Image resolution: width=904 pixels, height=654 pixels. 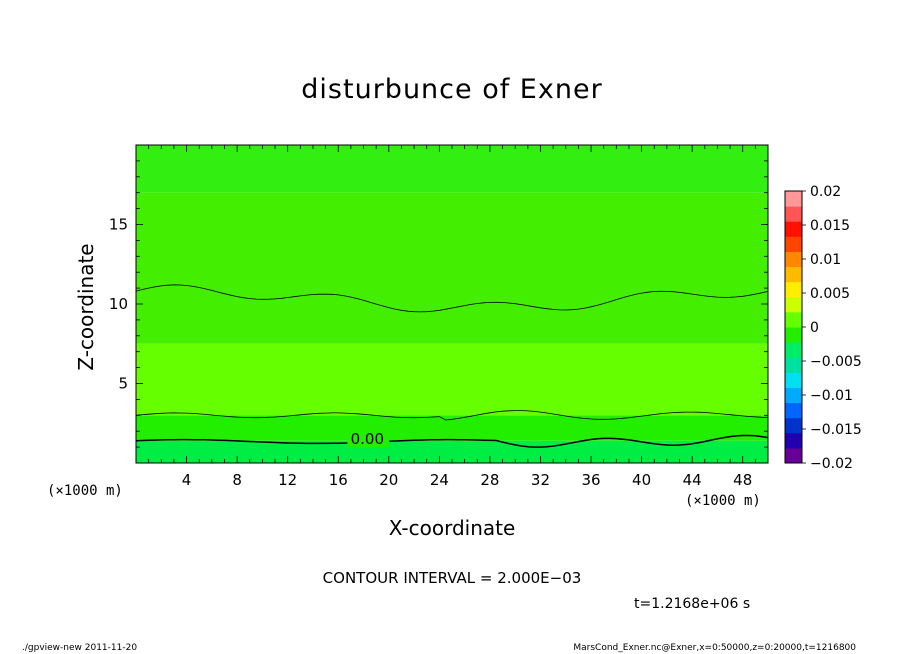 I want to click on x-unit-label-right: (×1000 m), so click(x=723, y=501).